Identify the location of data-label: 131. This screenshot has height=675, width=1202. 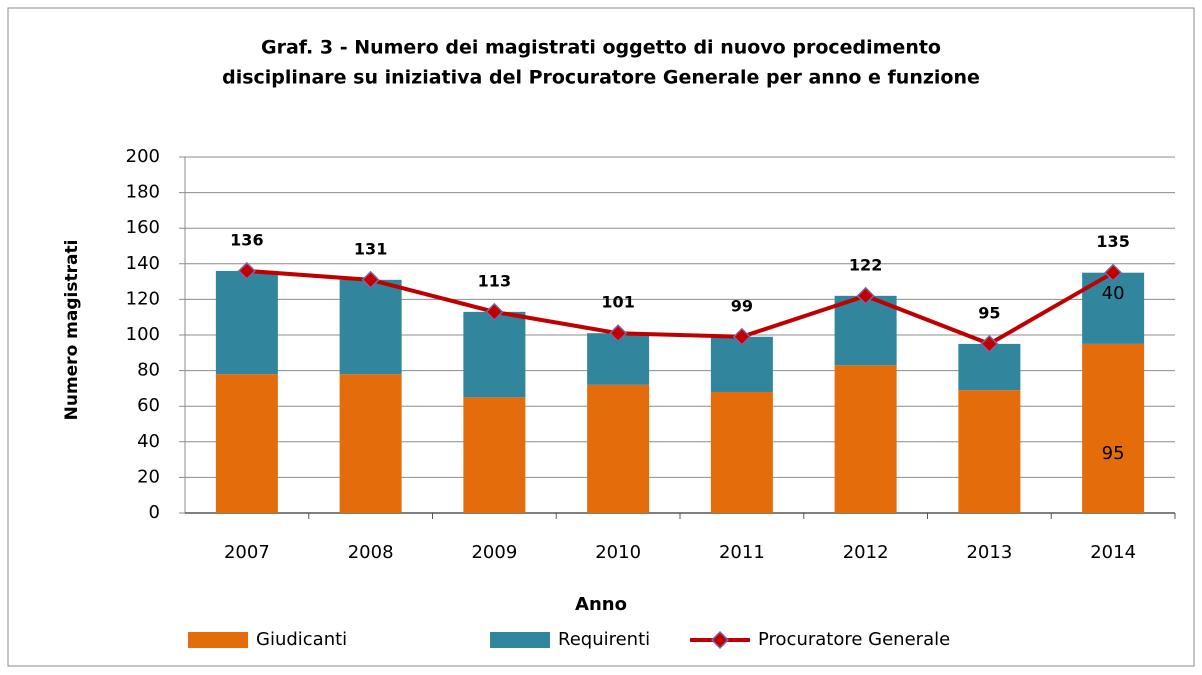
(370, 248).